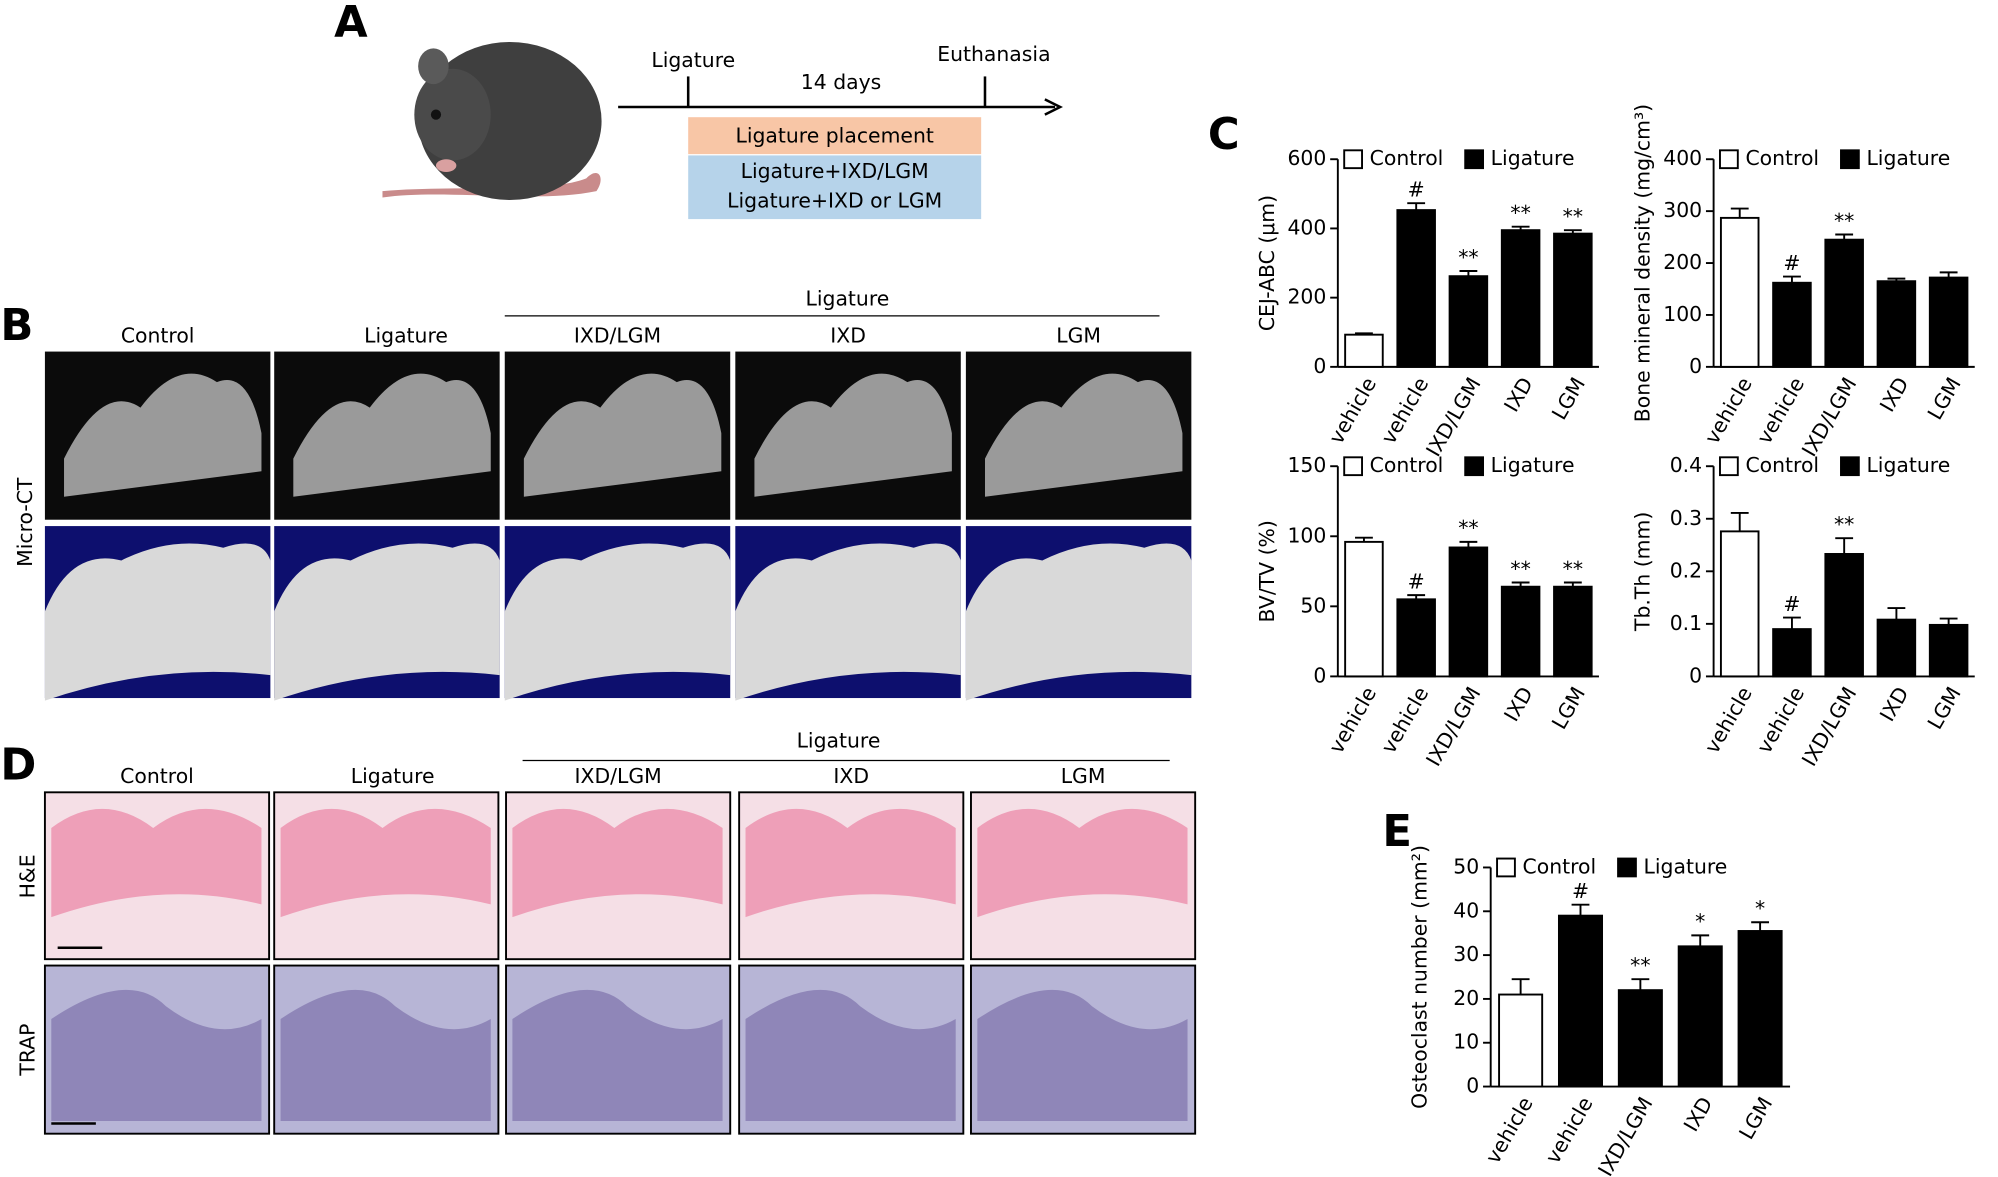  What do you see at coordinates (1625, 1135) in the screenshot?
I see `x-tick-label: IXD/LGM` at bounding box center [1625, 1135].